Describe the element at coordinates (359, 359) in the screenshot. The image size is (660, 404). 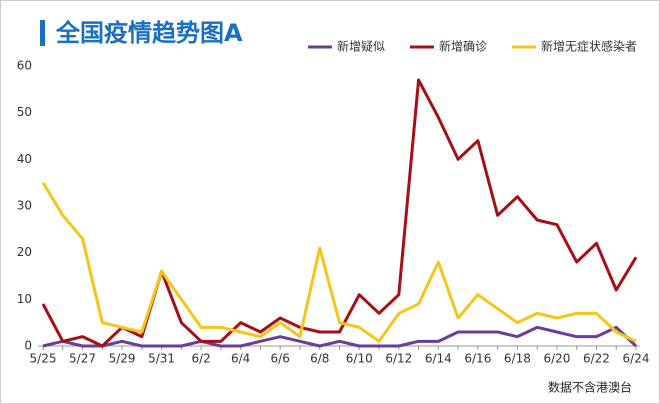
I see `x-tick-label: 6/10` at that location.